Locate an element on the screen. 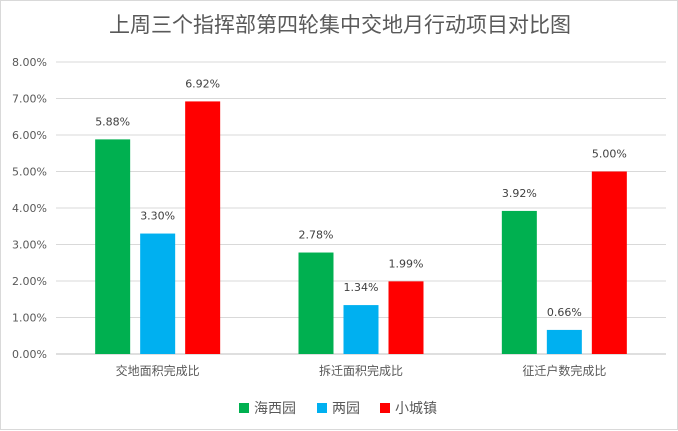 The width and height of the screenshot is (678, 431). data-label: 0.66% is located at coordinates (564, 312).